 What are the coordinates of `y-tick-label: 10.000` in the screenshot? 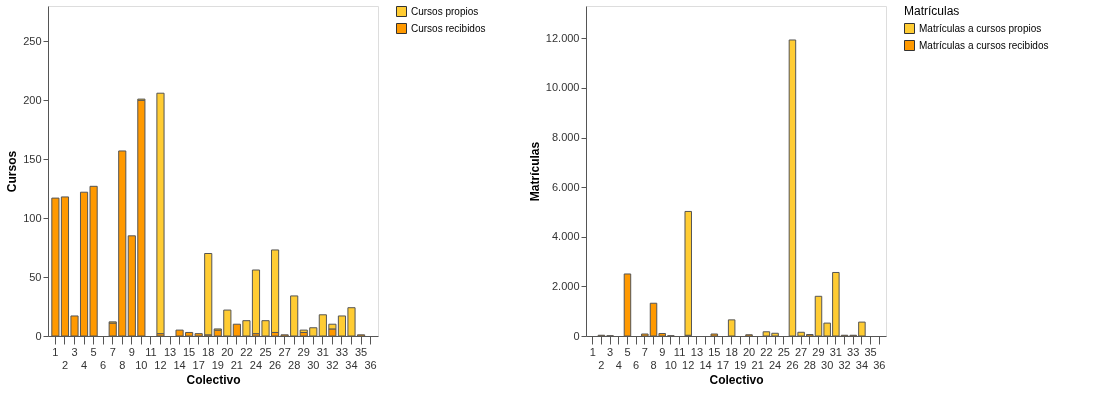 It's located at (562, 87).